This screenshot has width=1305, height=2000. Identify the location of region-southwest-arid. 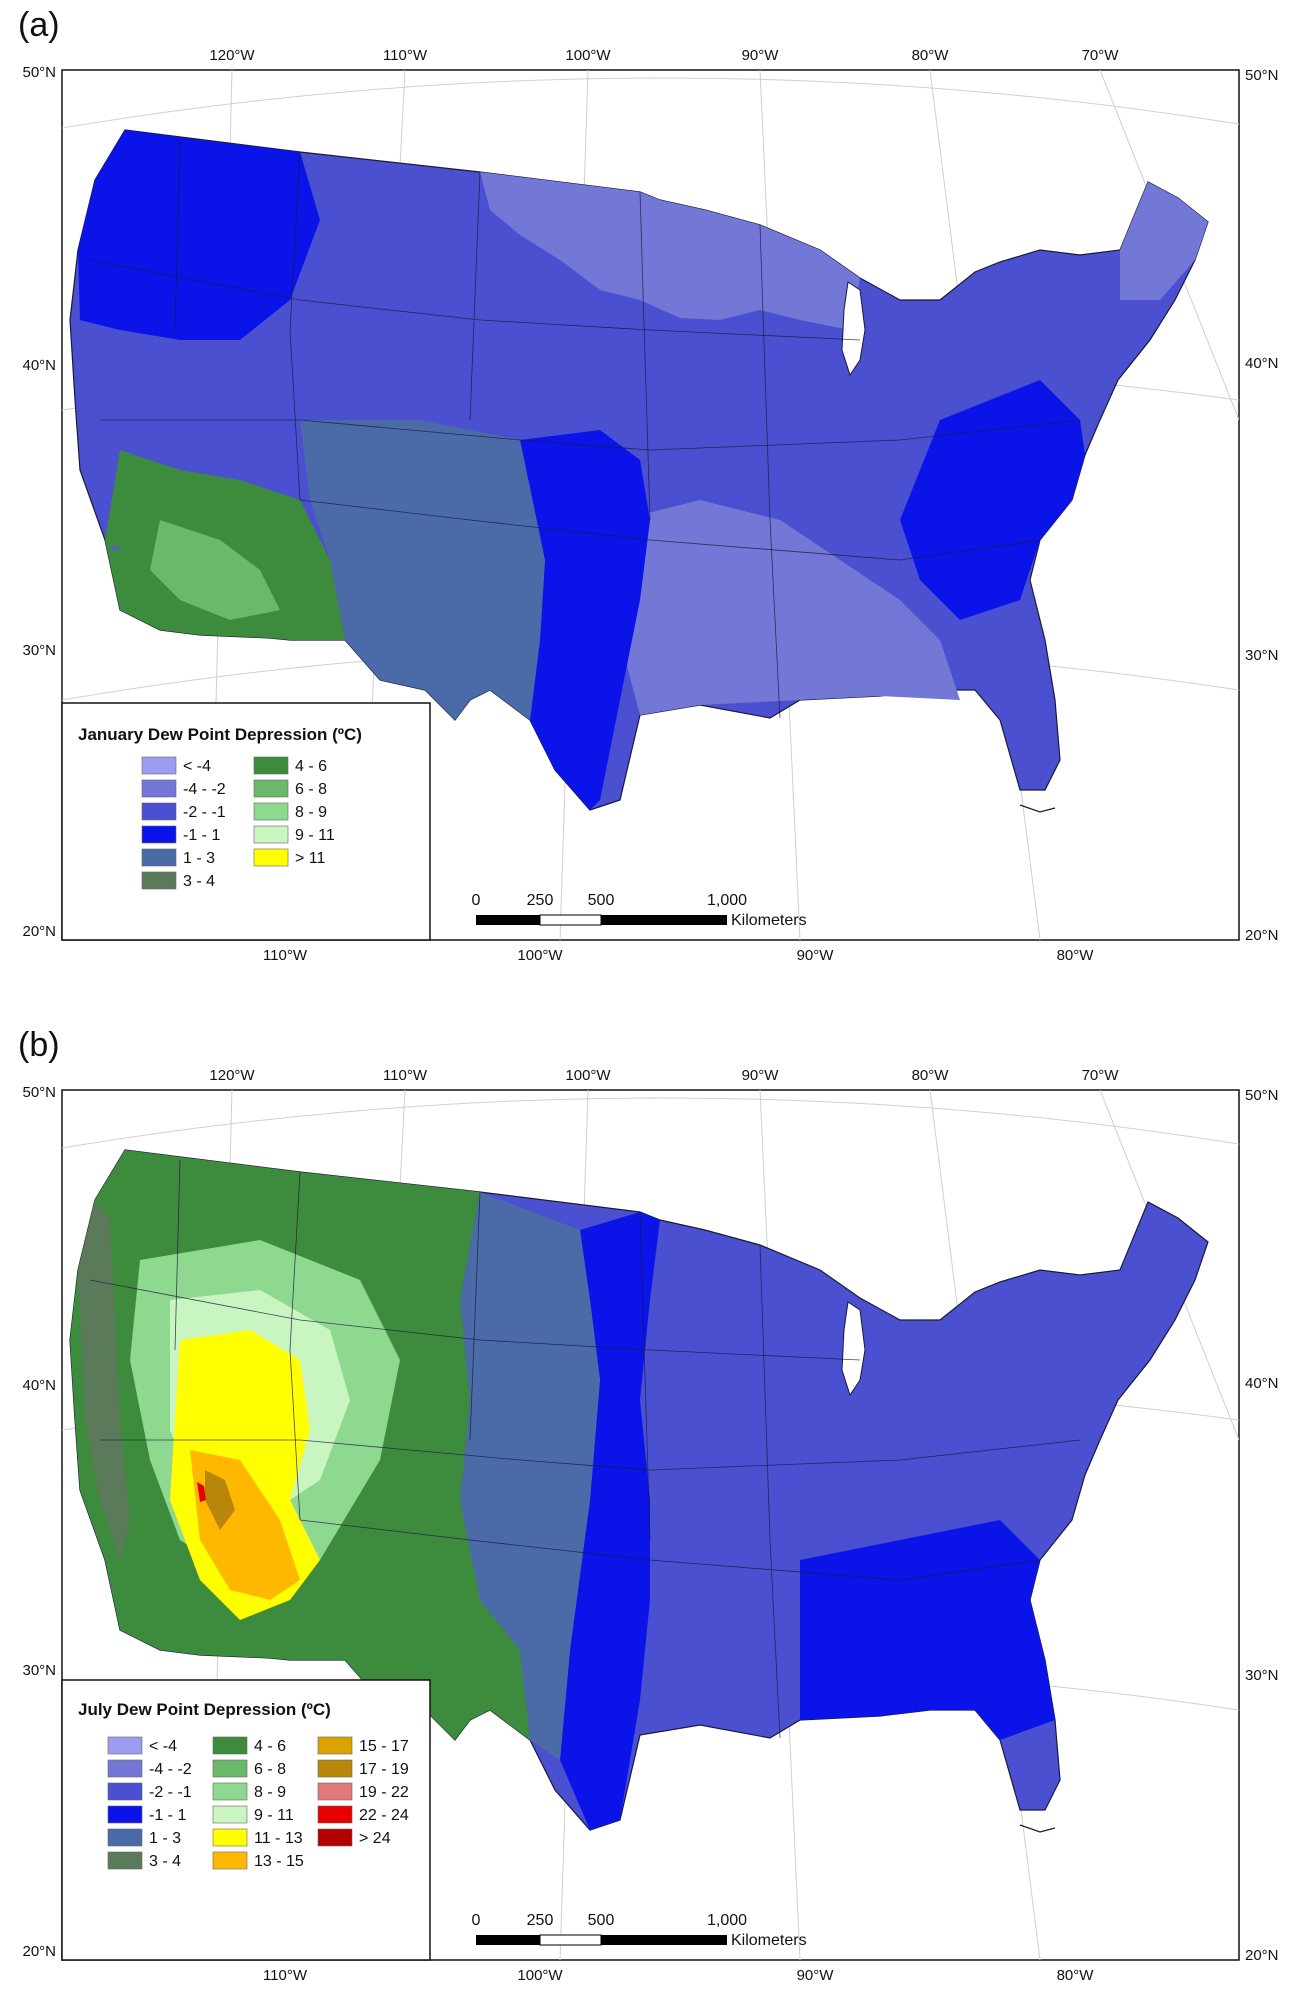
(422, 570).